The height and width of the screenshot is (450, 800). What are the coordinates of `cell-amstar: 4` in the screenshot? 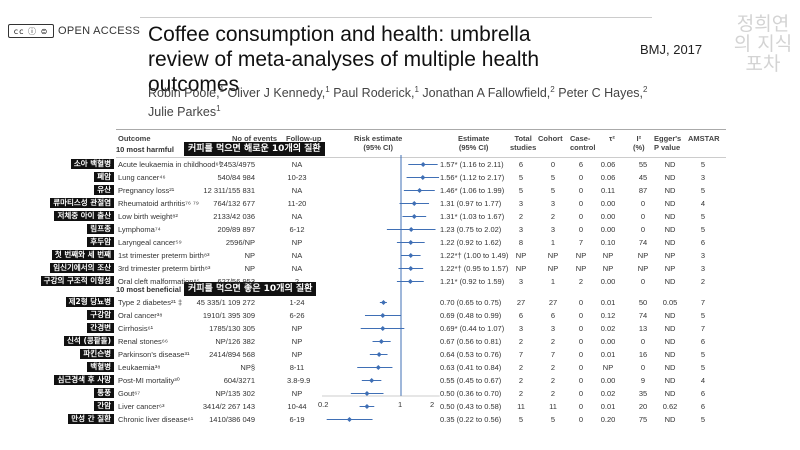 It's located at (703, 380).